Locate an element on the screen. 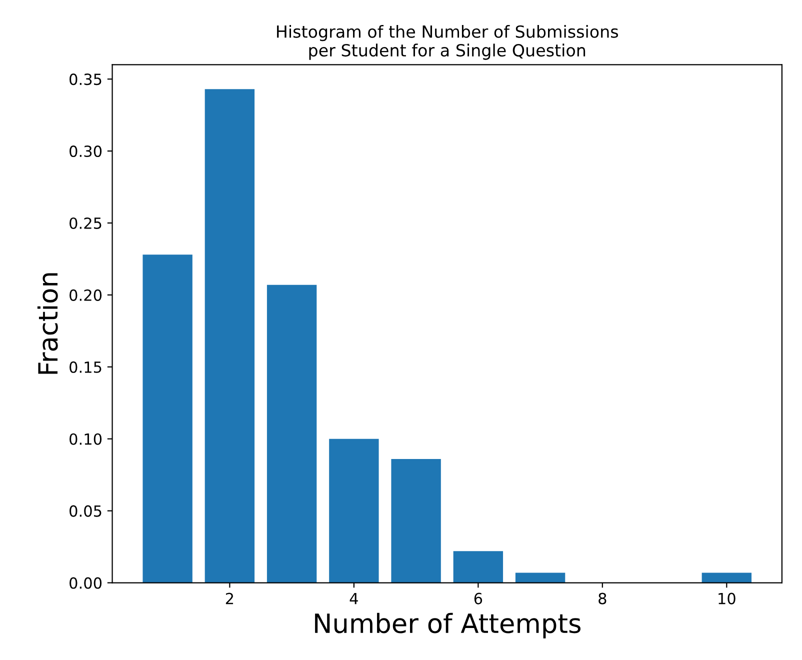 The width and height of the screenshot is (802, 660). y-tick-label: 0.15 is located at coordinates (86, 367).